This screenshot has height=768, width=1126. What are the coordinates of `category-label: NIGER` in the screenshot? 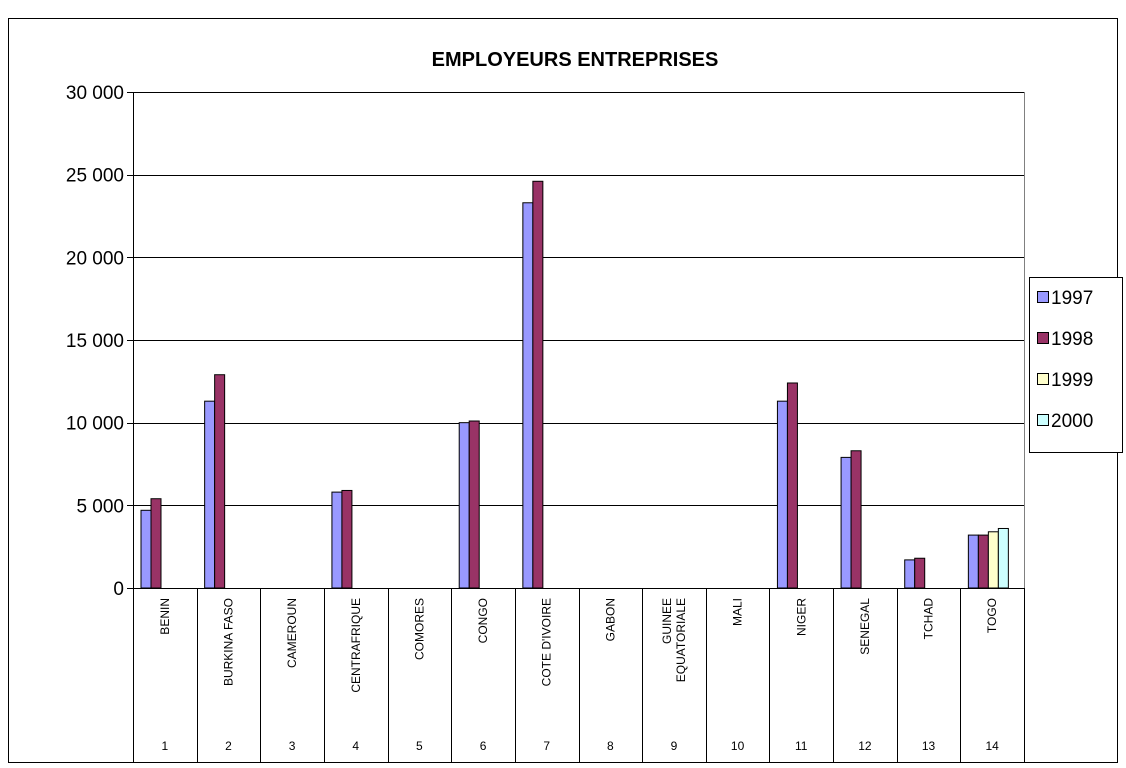 It's located at (801, 617).